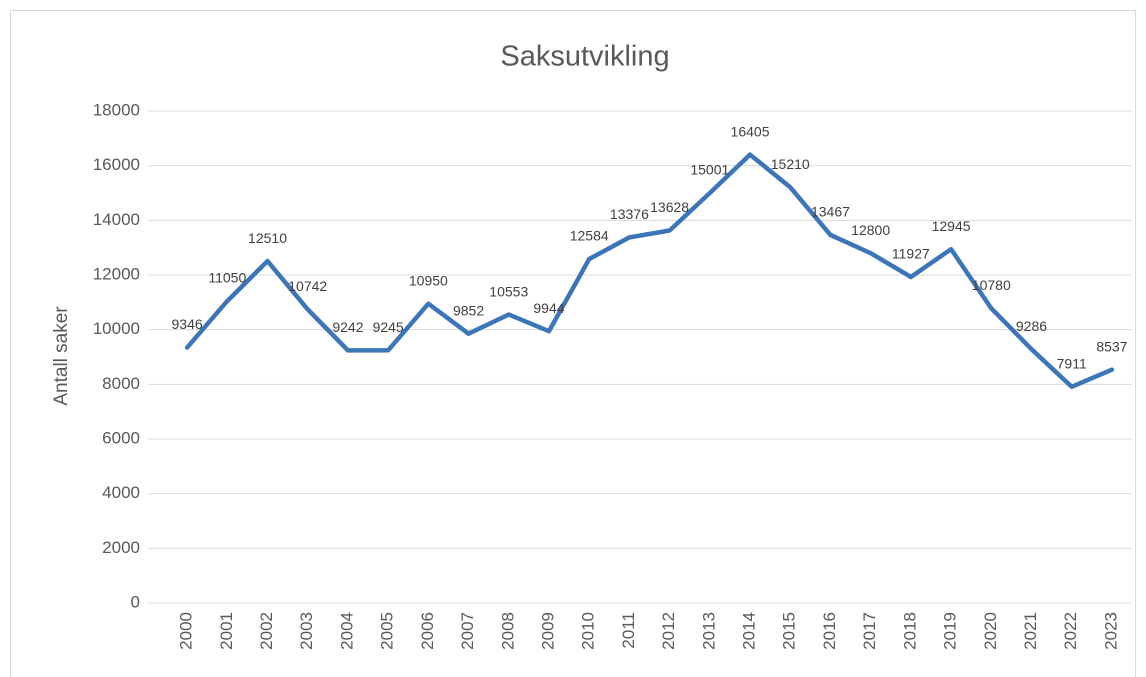  What do you see at coordinates (990, 631) in the screenshot?
I see `x-tick-label: 2020` at bounding box center [990, 631].